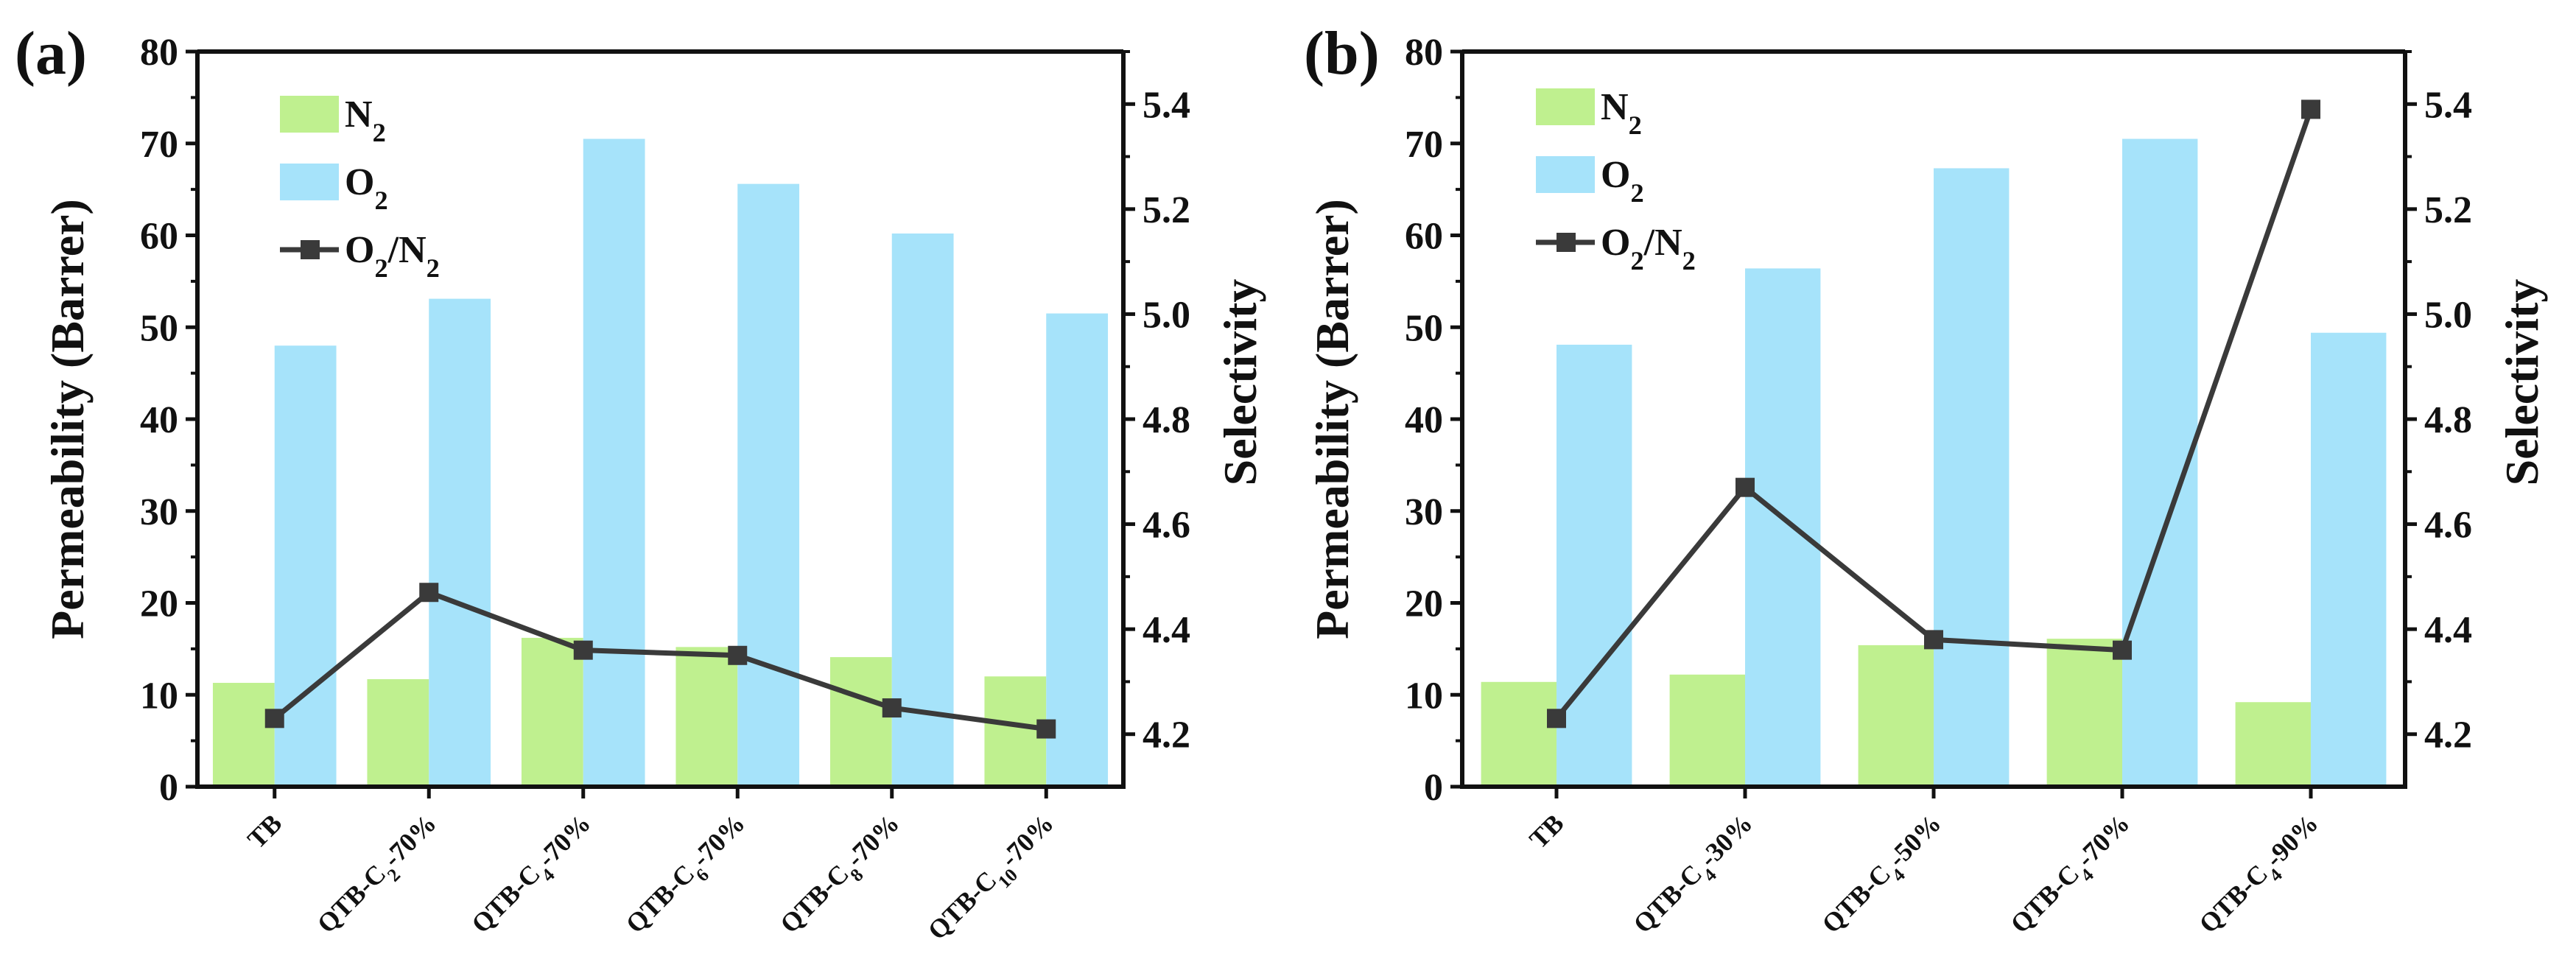  Describe the element at coordinates (159, 237) in the screenshot. I see `y-tick-label: 60` at that location.